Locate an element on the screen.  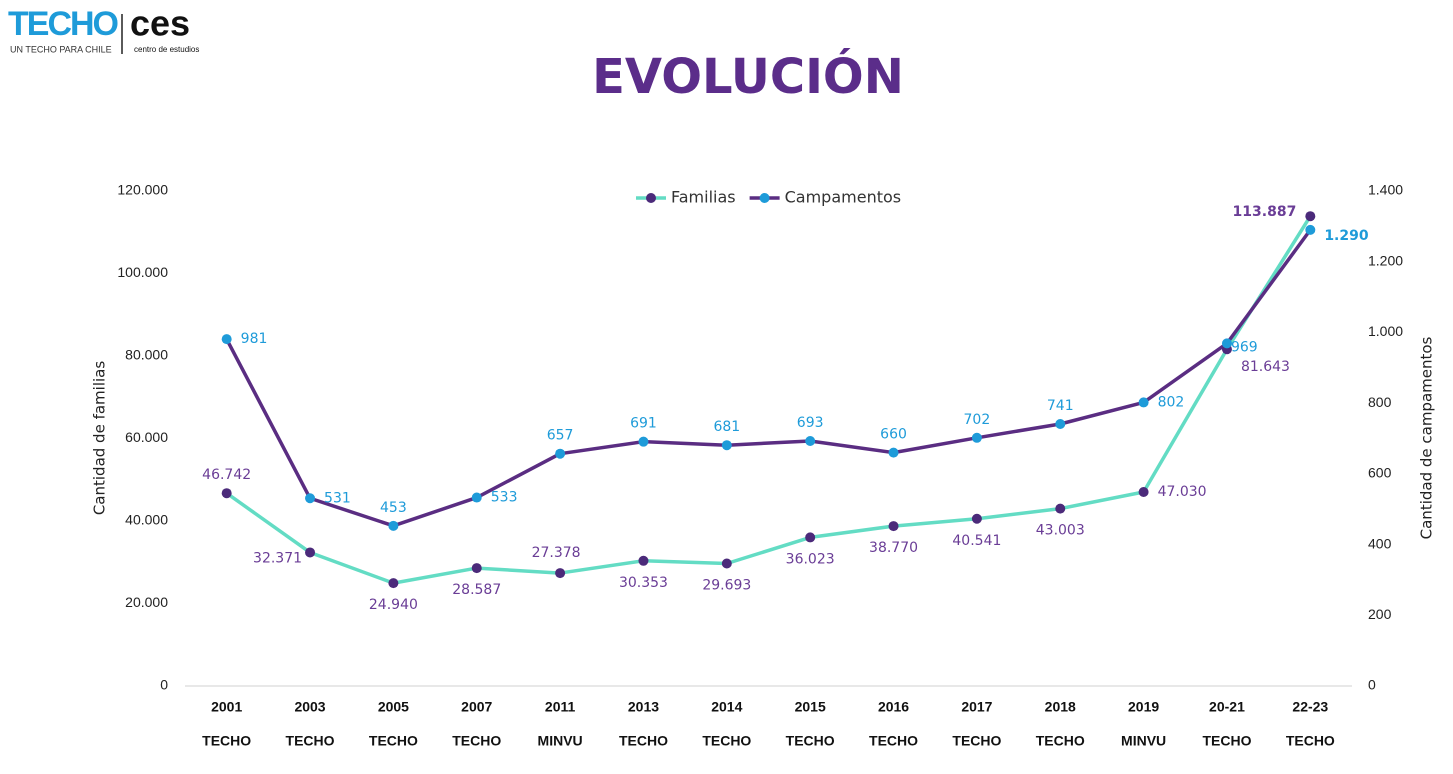
y-tick-label: 60.000 is located at coordinates (146, 437).